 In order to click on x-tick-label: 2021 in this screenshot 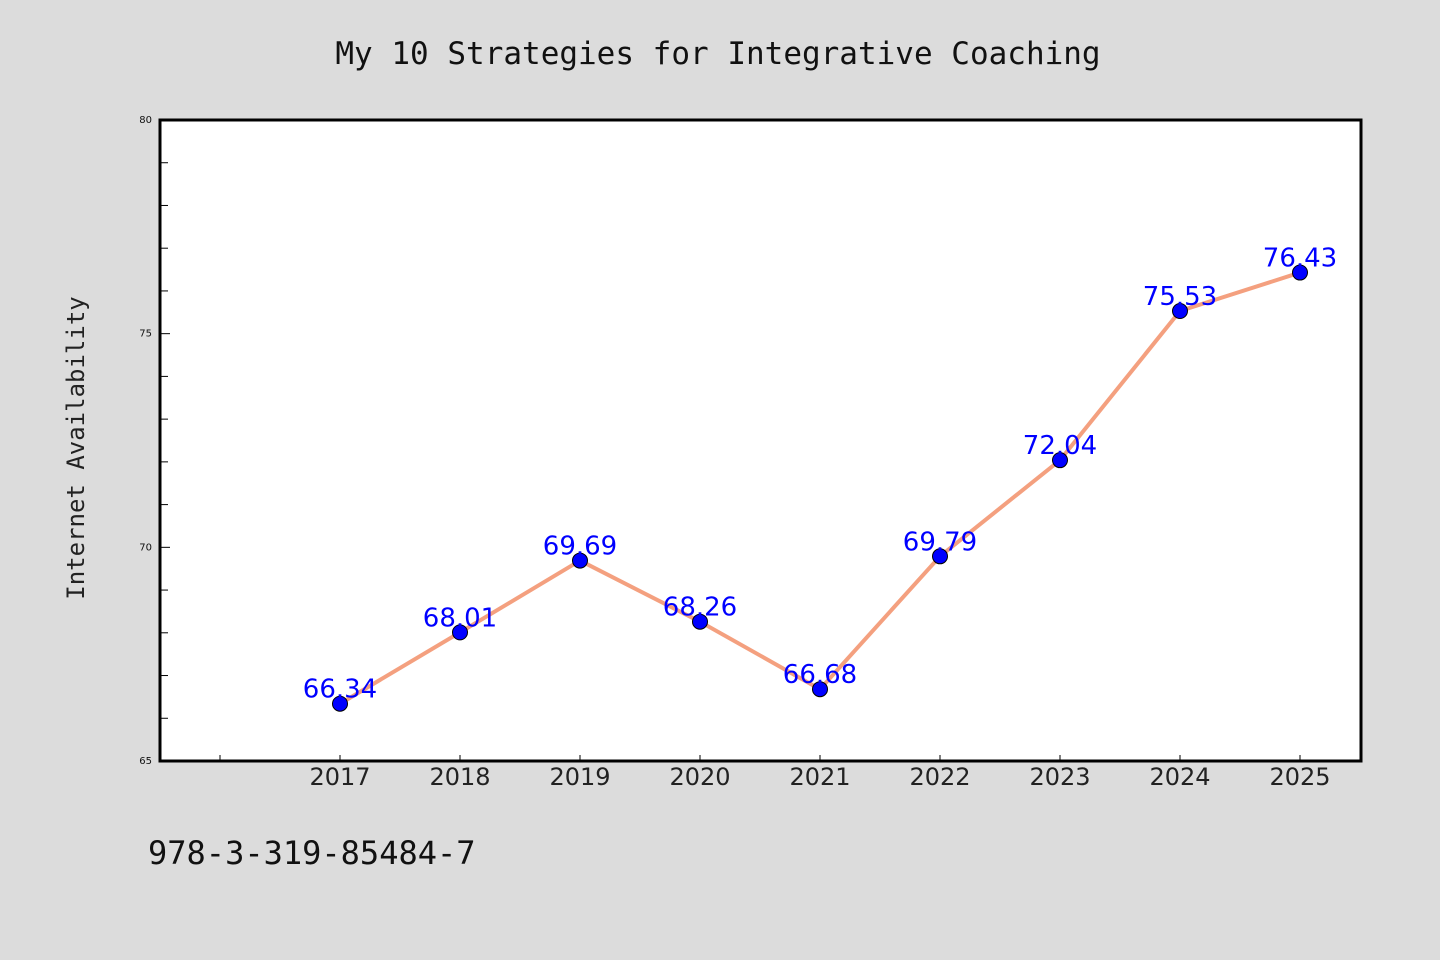, I will do `click(819, 777)`.